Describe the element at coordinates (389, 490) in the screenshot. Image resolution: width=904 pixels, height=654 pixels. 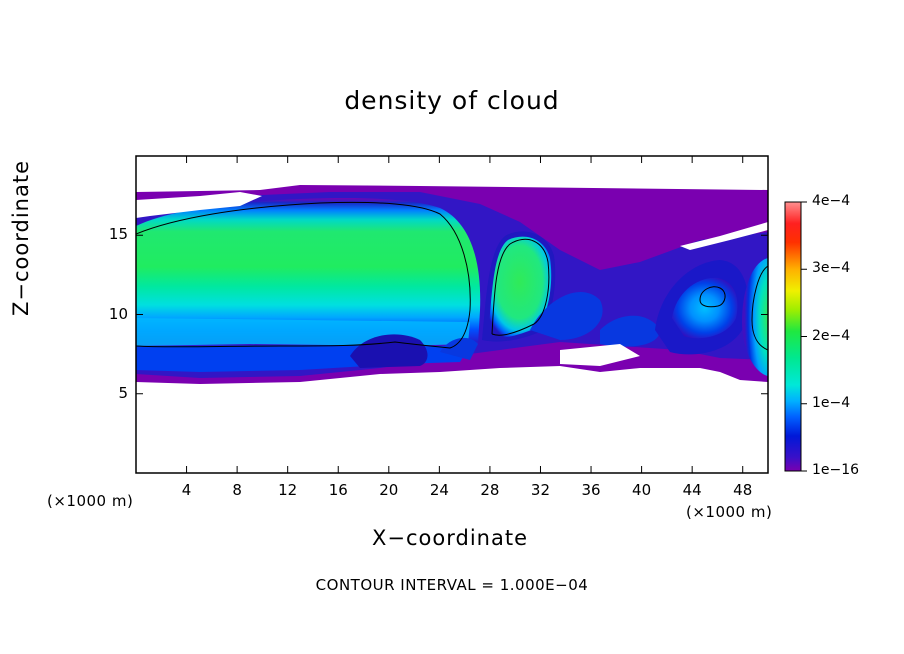
I see `x-tick-label: 20` at that location.